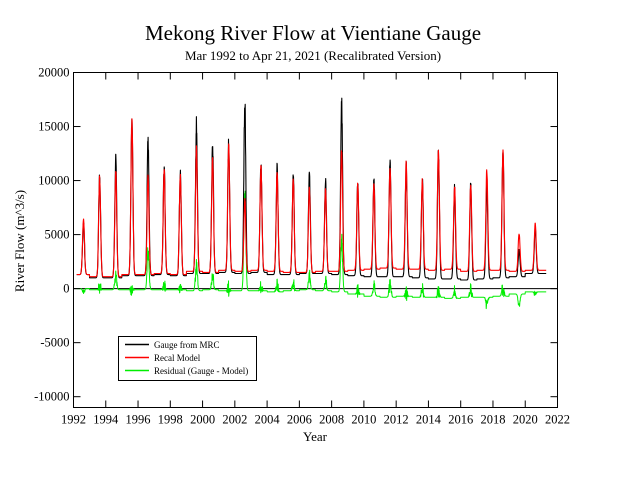  I want to click on x-tick-label: 1996, so click(138, 420).